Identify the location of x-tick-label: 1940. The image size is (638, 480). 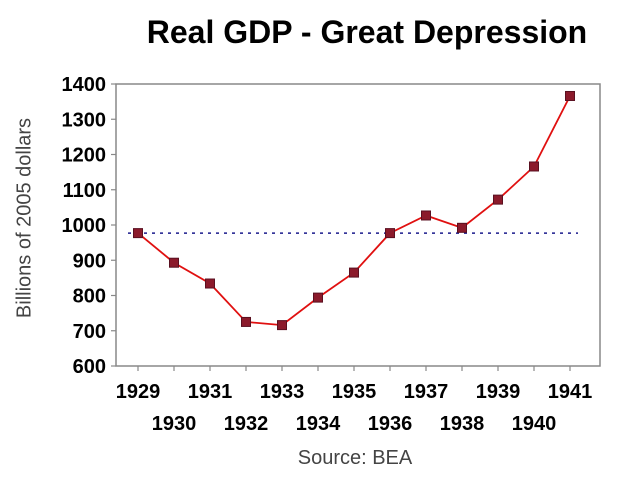
(534, 424).